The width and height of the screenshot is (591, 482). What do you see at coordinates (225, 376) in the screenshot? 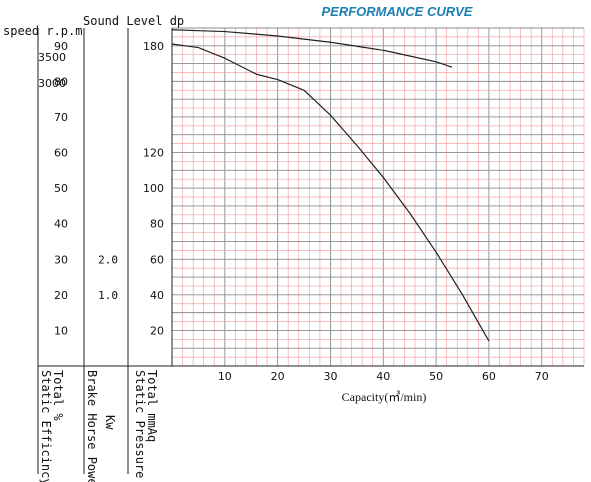
I see `x-tick-label: 10` at bounding box center [225, 376].